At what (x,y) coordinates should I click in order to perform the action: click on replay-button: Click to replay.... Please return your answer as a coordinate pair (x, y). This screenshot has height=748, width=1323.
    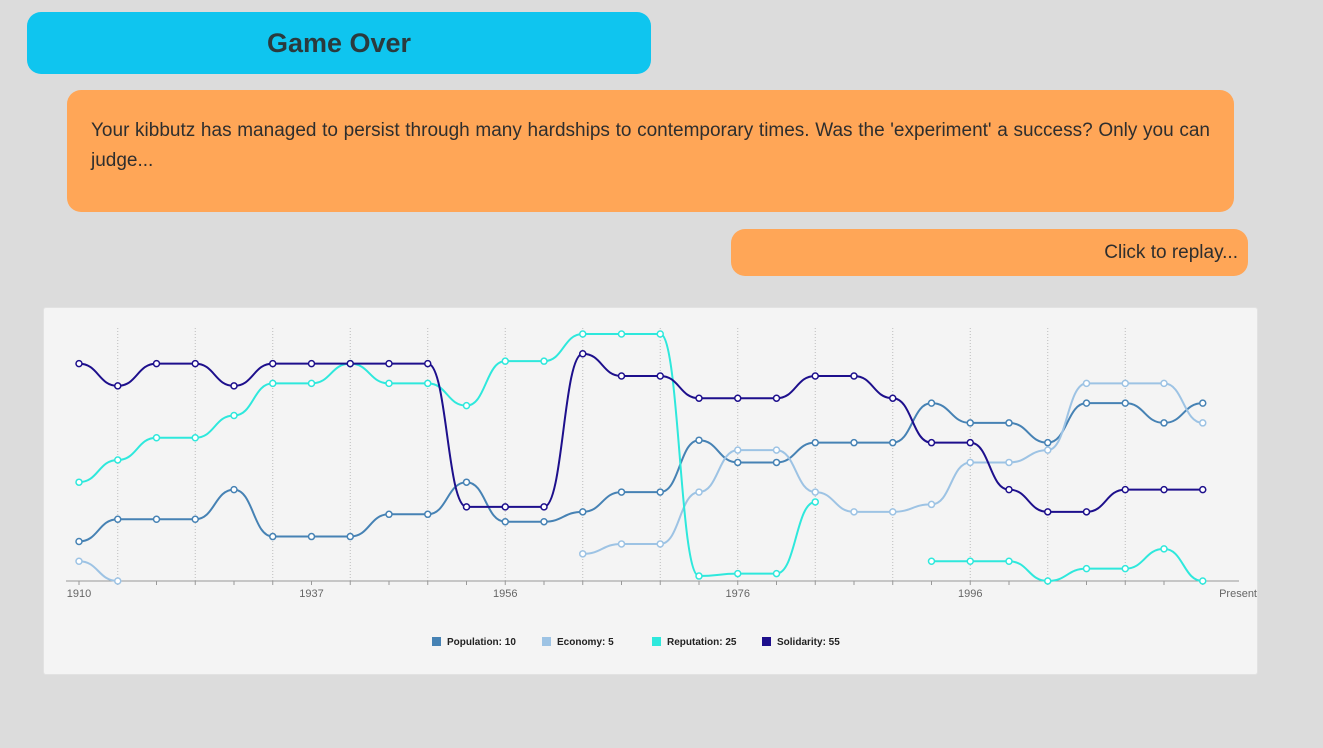
    Looking at the image, I should click on (989, 252).